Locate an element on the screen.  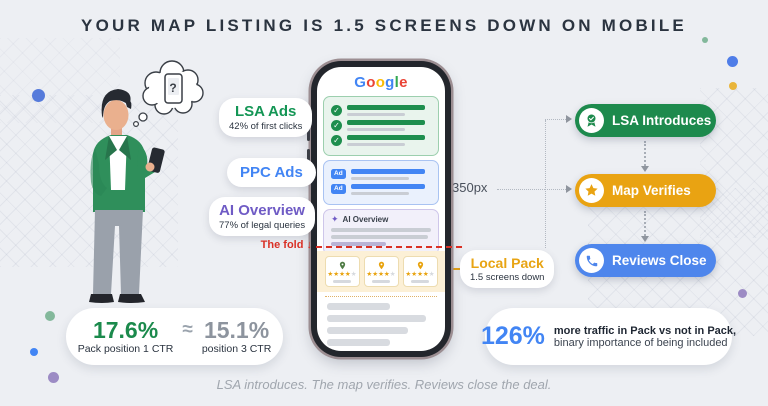
decor-dot-green-small is located at coordinates (705, 40).